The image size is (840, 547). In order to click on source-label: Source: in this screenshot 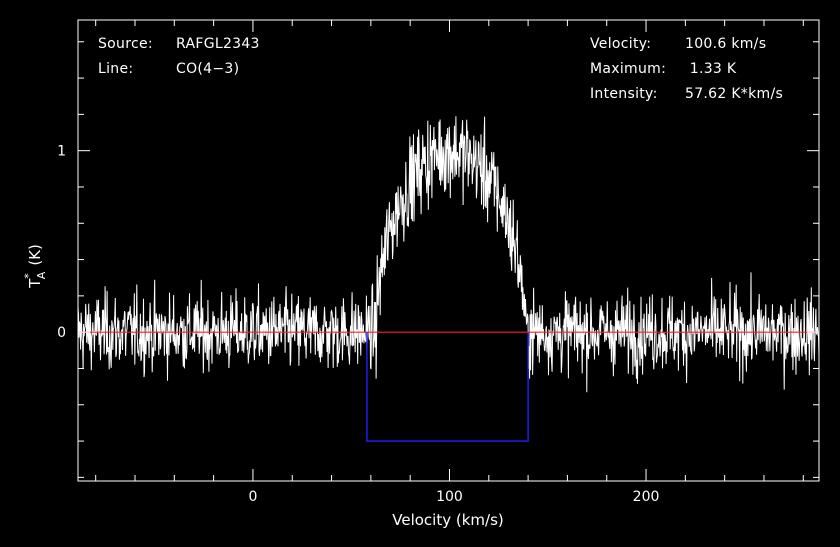, I will do `click(125, 44)`.